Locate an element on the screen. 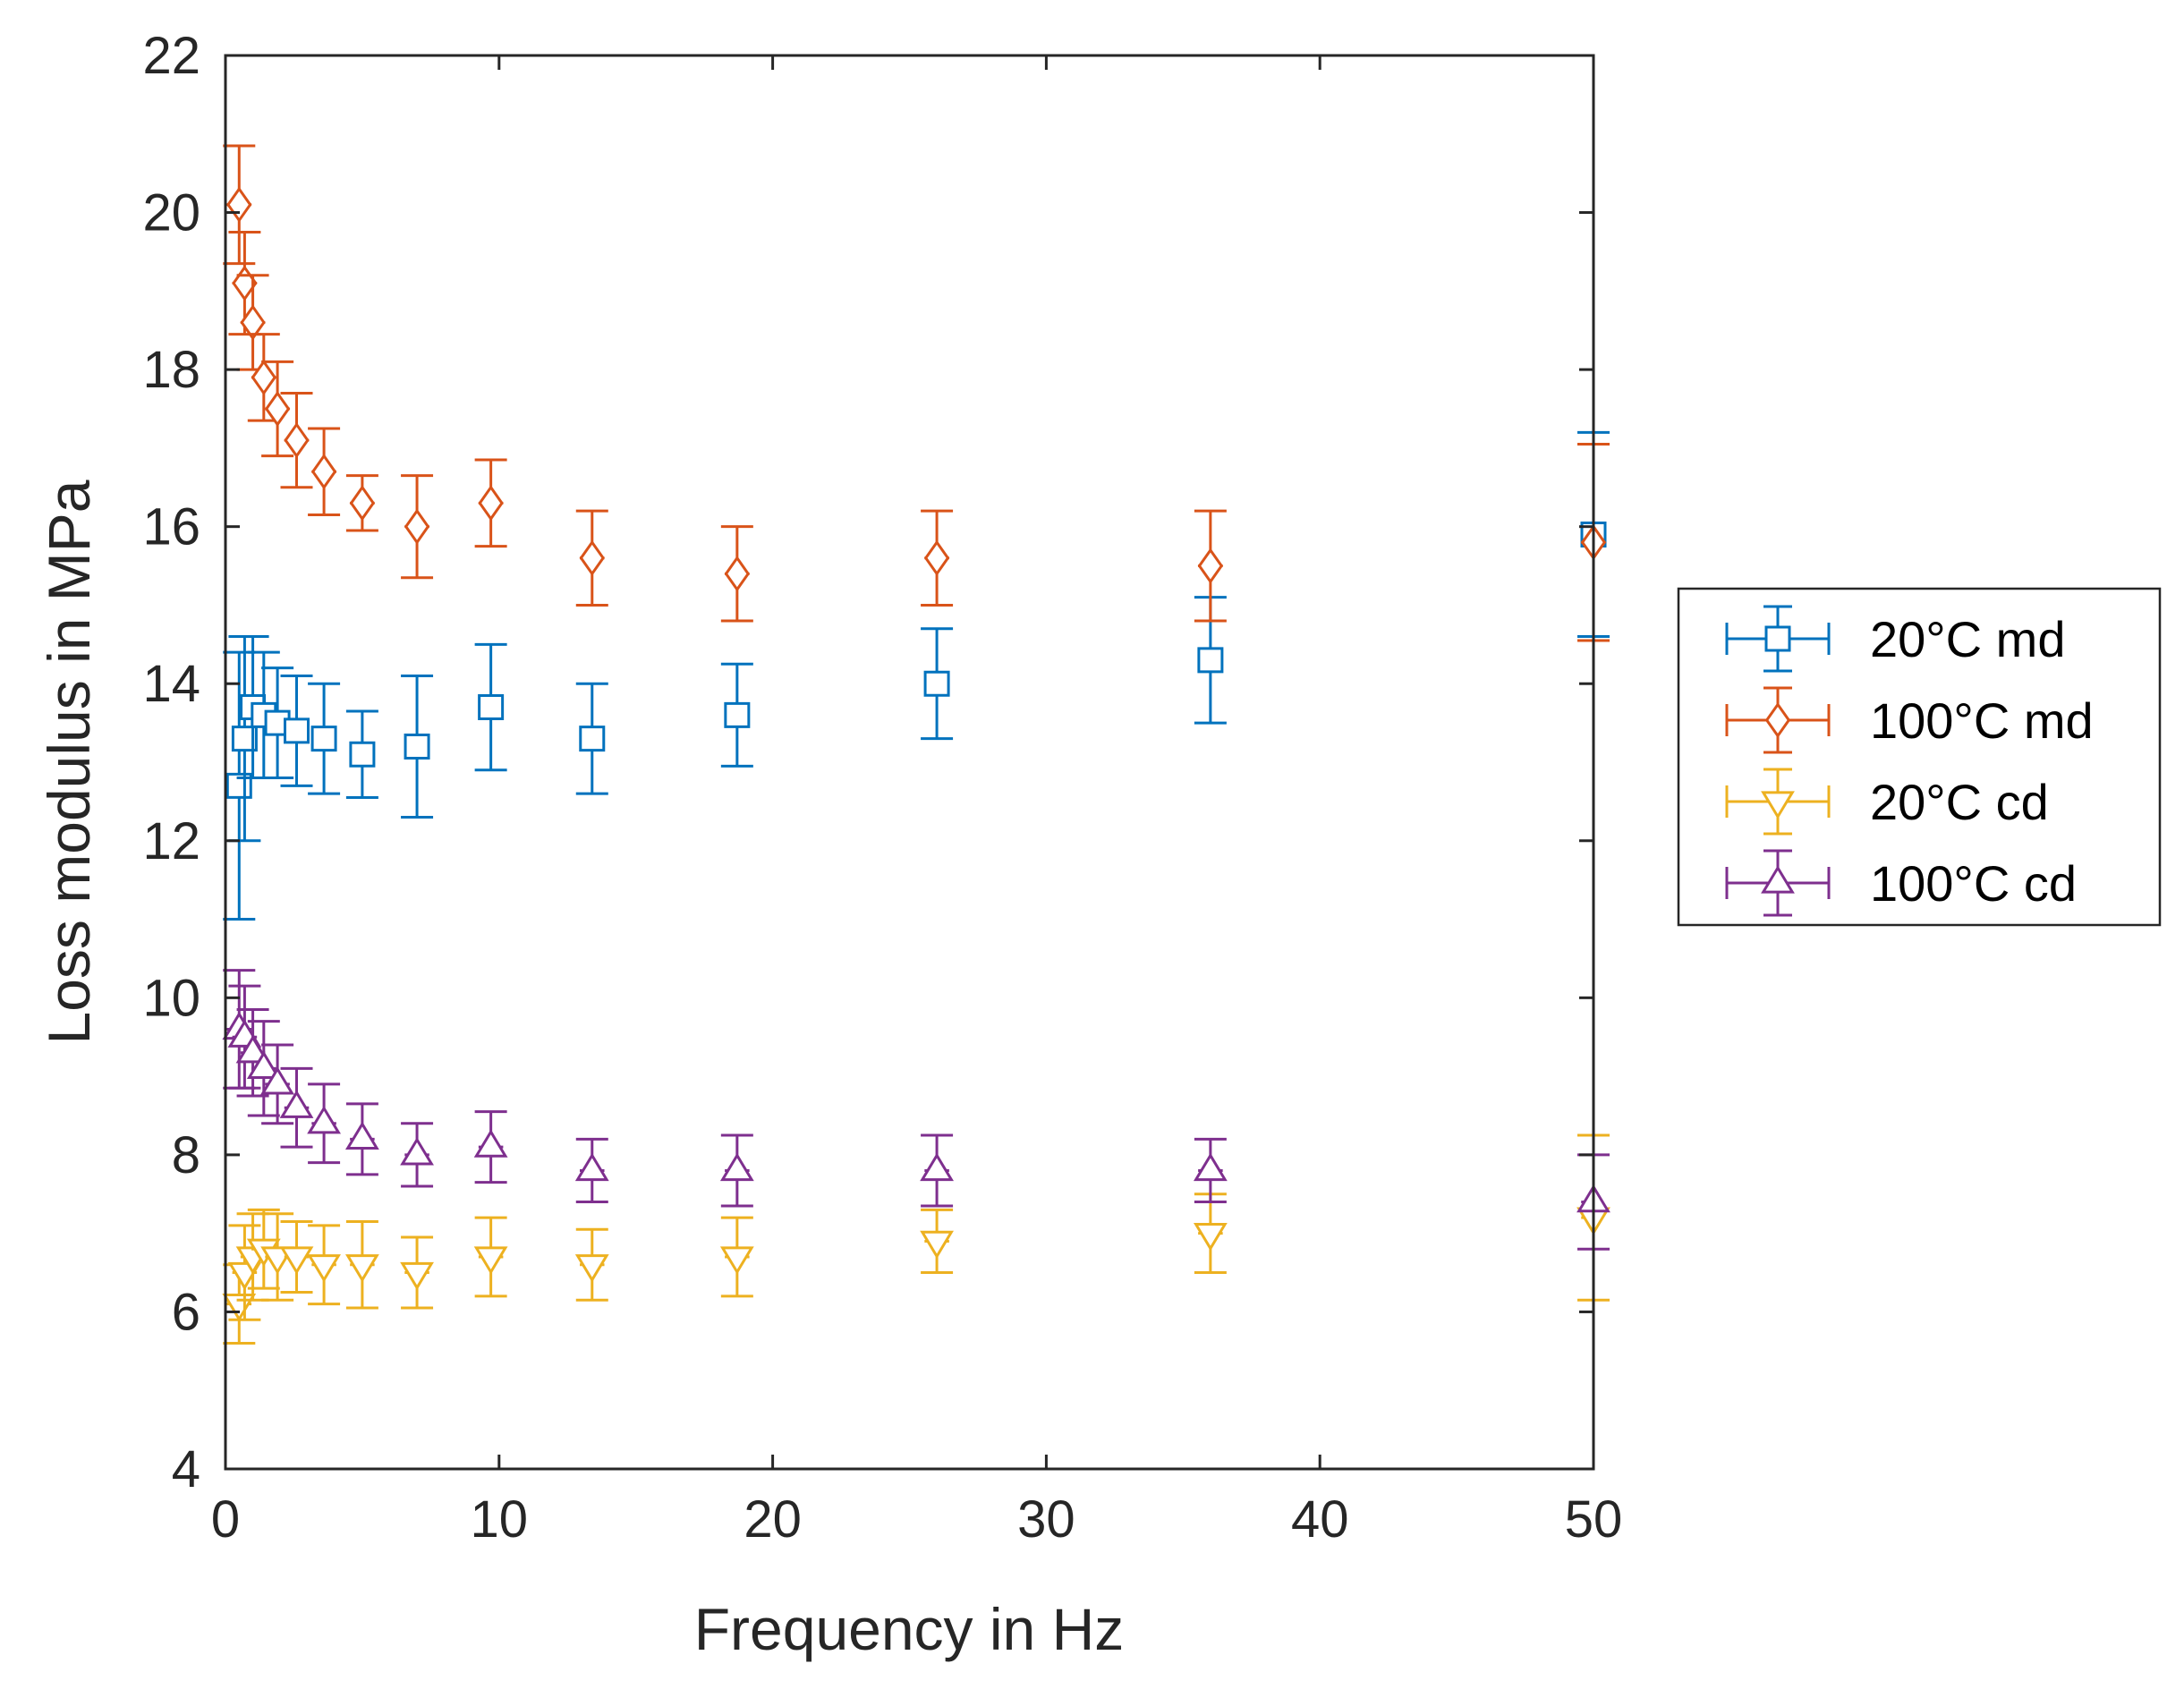 The height and width of the screenshot is (1689, 2184). legend-entry: 20°C cd is located at coordinates (1887, 802).